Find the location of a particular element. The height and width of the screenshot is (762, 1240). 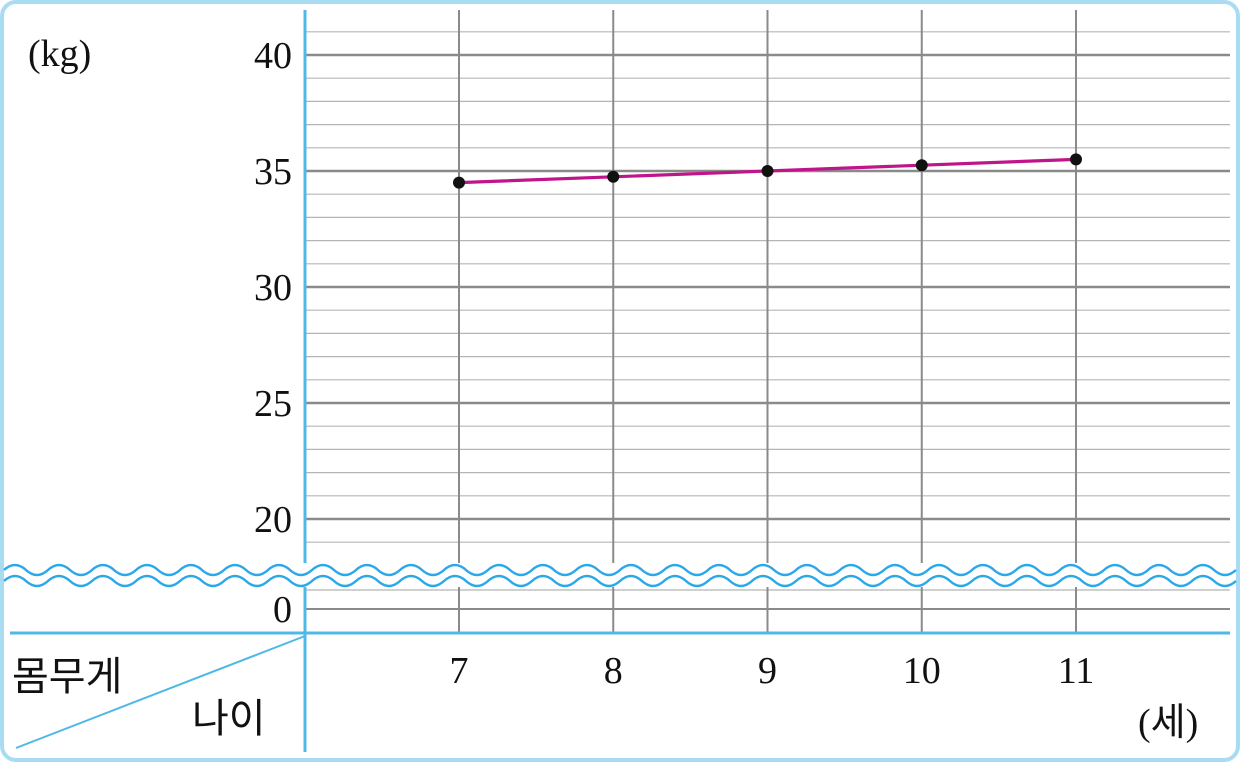

y-axis-unit-label: (kg) is located at coordinates (59, 54).